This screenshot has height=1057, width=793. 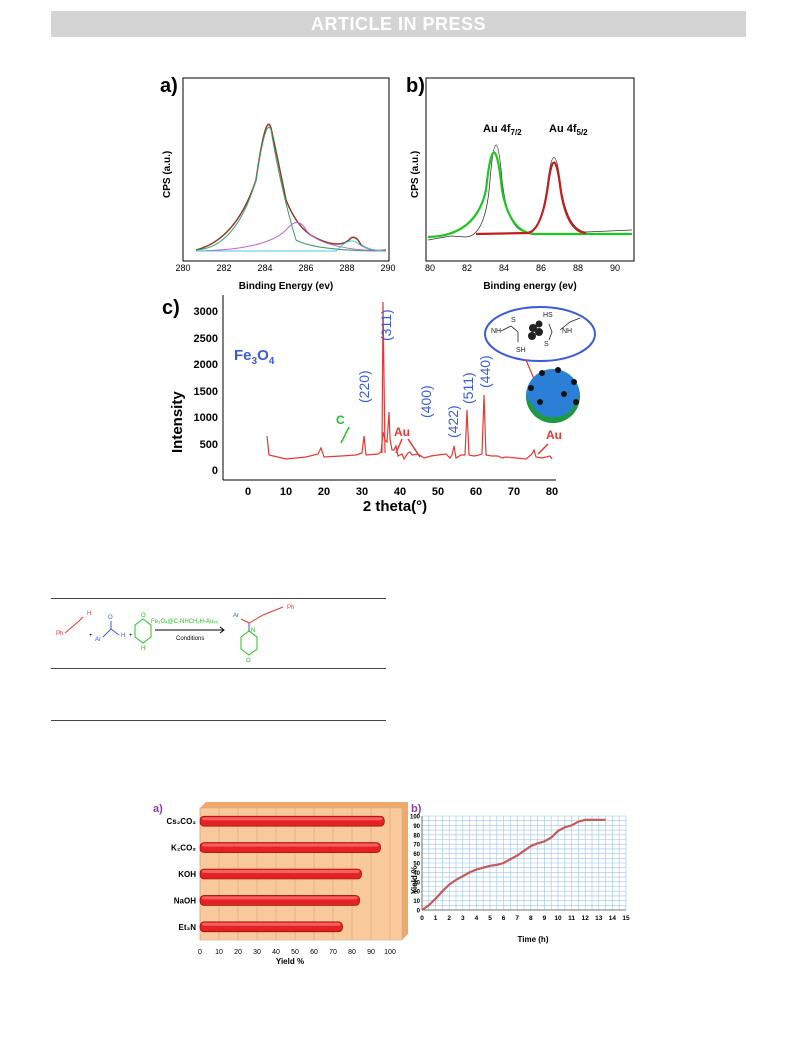 I want to click on tick-label: 5, so click(x=490, y=918).